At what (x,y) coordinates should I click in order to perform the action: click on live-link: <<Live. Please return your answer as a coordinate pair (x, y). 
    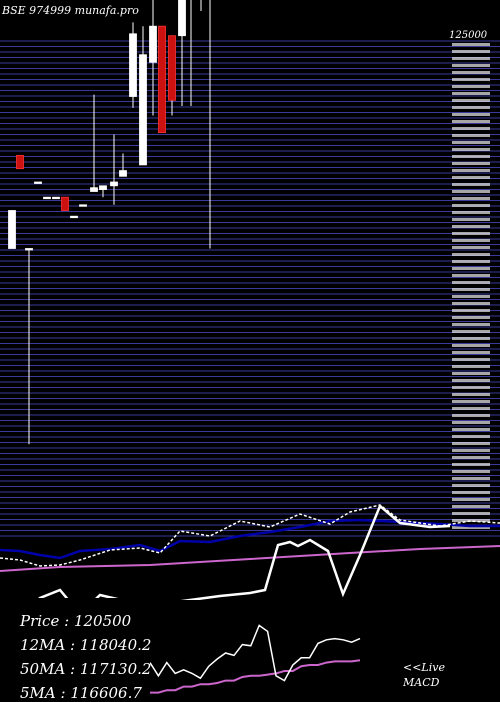
    Looking at the image, I should click on (424, 667).